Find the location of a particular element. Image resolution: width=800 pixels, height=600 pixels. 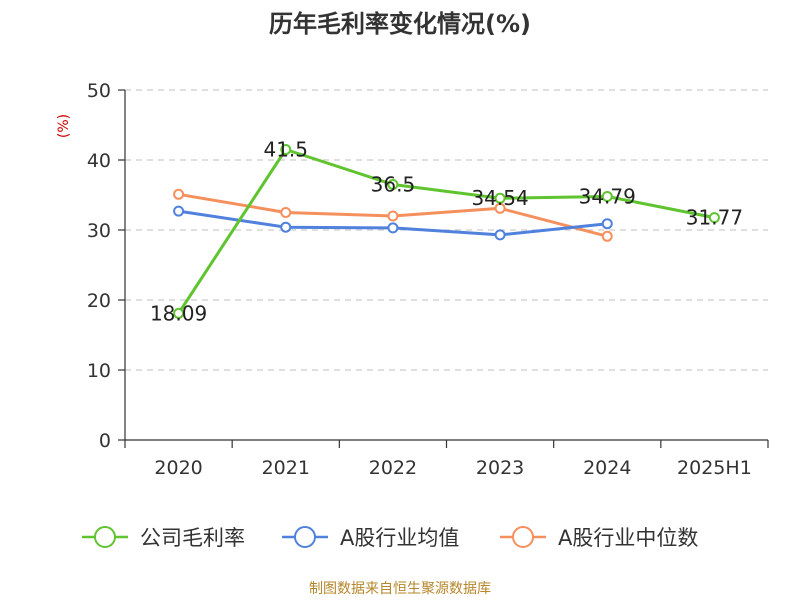

y-tick-label-0: 0 is located at coordinates (105, 441).